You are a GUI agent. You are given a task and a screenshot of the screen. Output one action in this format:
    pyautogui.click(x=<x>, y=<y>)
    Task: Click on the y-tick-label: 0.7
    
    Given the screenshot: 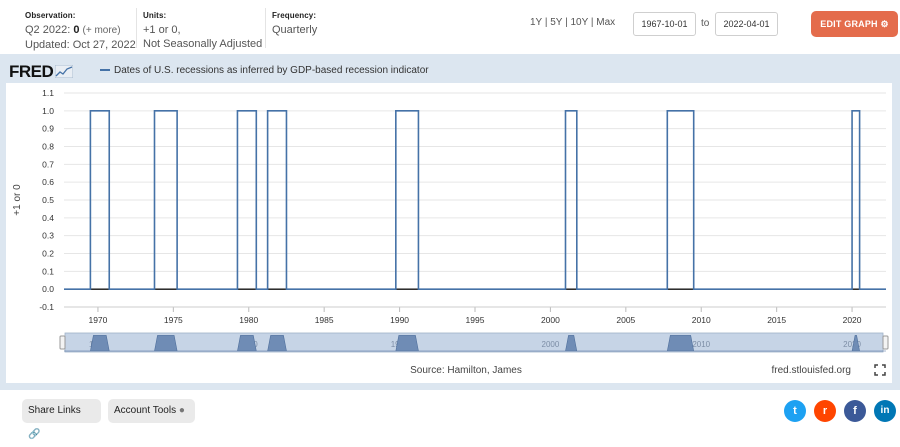 What is the action you would take?
    pyautogui.click(x=48, y=164)
    